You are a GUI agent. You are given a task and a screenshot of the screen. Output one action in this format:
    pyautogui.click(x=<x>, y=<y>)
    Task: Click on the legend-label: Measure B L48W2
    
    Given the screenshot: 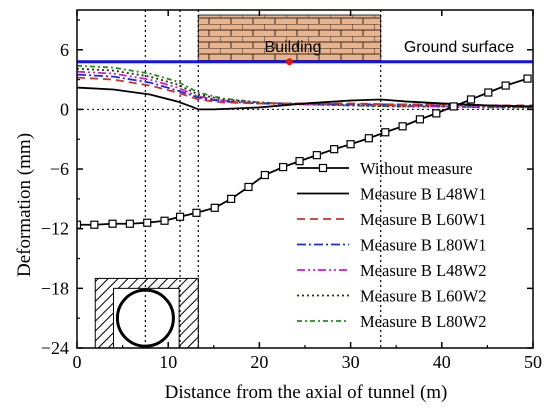 What is the action you would take?
    pyautogui.click(x=423, y=270)
    